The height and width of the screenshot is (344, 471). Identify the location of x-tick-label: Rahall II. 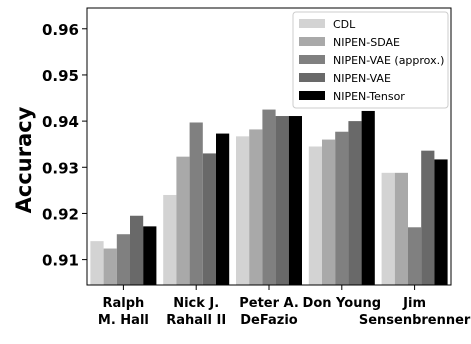
(196, 320).